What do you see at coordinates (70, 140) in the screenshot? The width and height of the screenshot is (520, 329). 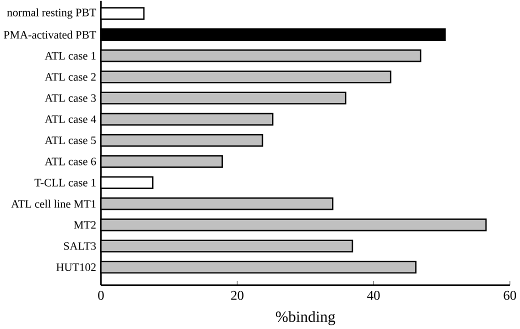 I see `y-tick-label: ATL case 5` at bounding box center [70, 140].